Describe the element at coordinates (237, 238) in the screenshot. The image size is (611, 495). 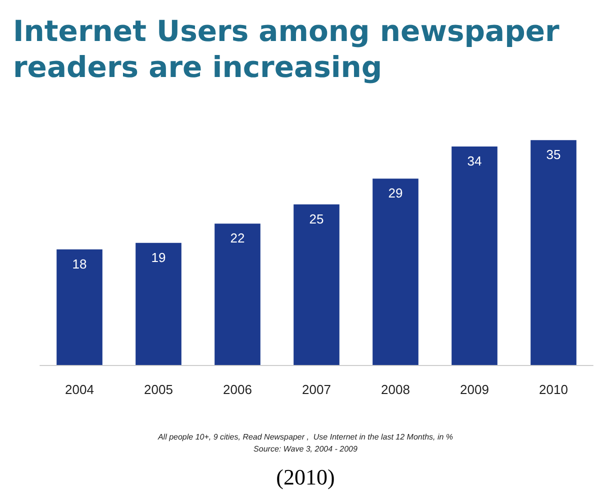
I see `data-label: 22` at that location.